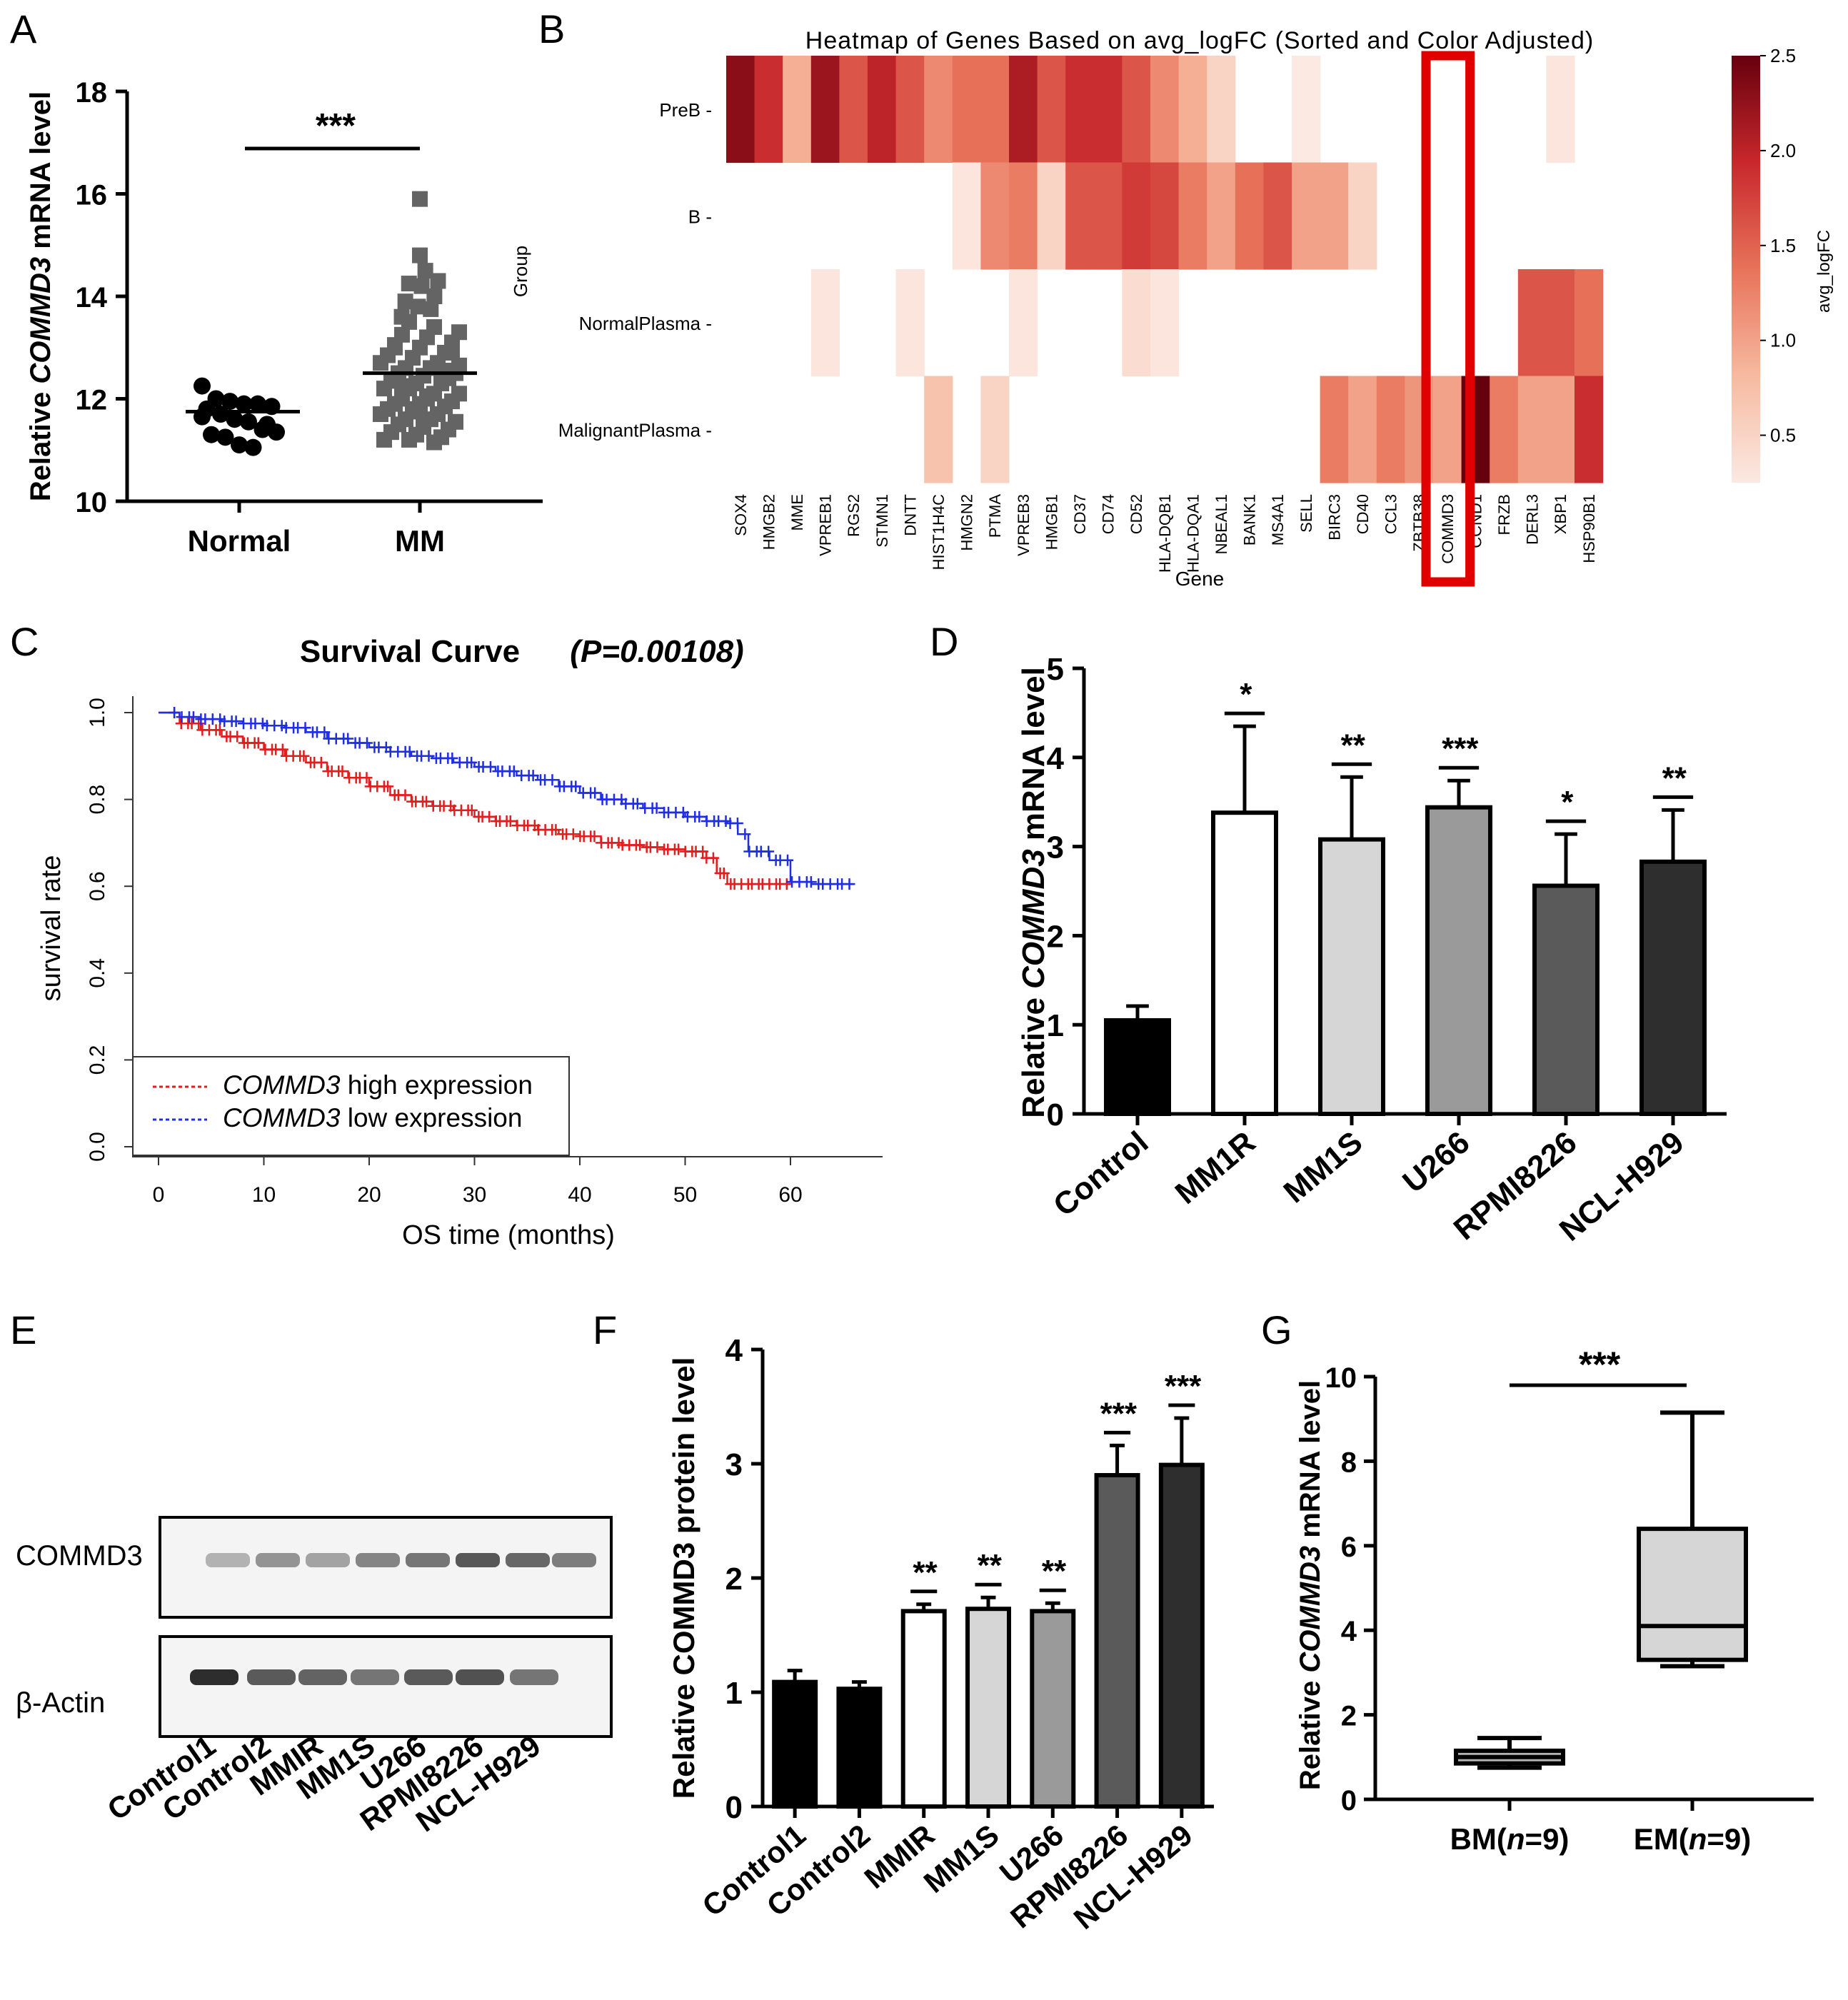 This screenshot has height=2000, width=1848. I want to click on panel-label-g: G, so click(1276, 1329).